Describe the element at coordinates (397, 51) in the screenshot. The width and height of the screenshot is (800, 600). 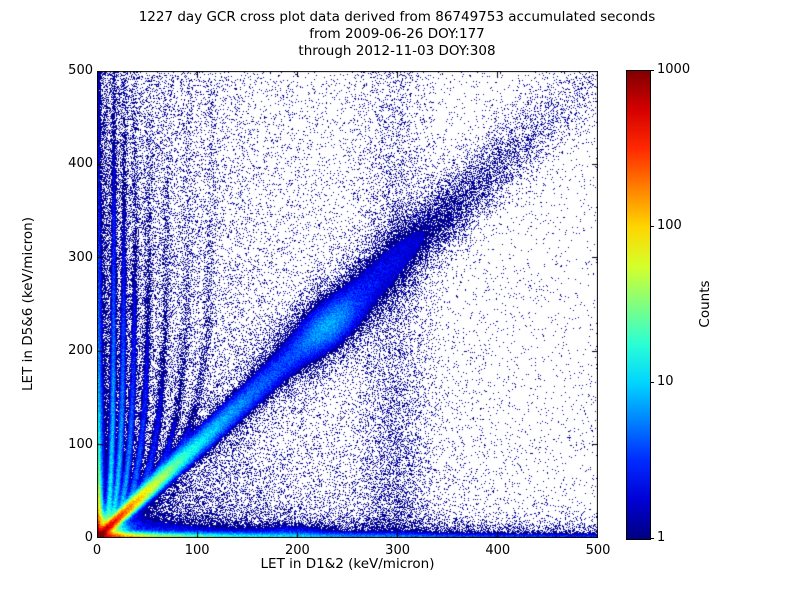
I see `chart-title-line-3: through 2012-11-03 DOY:308` at that location.